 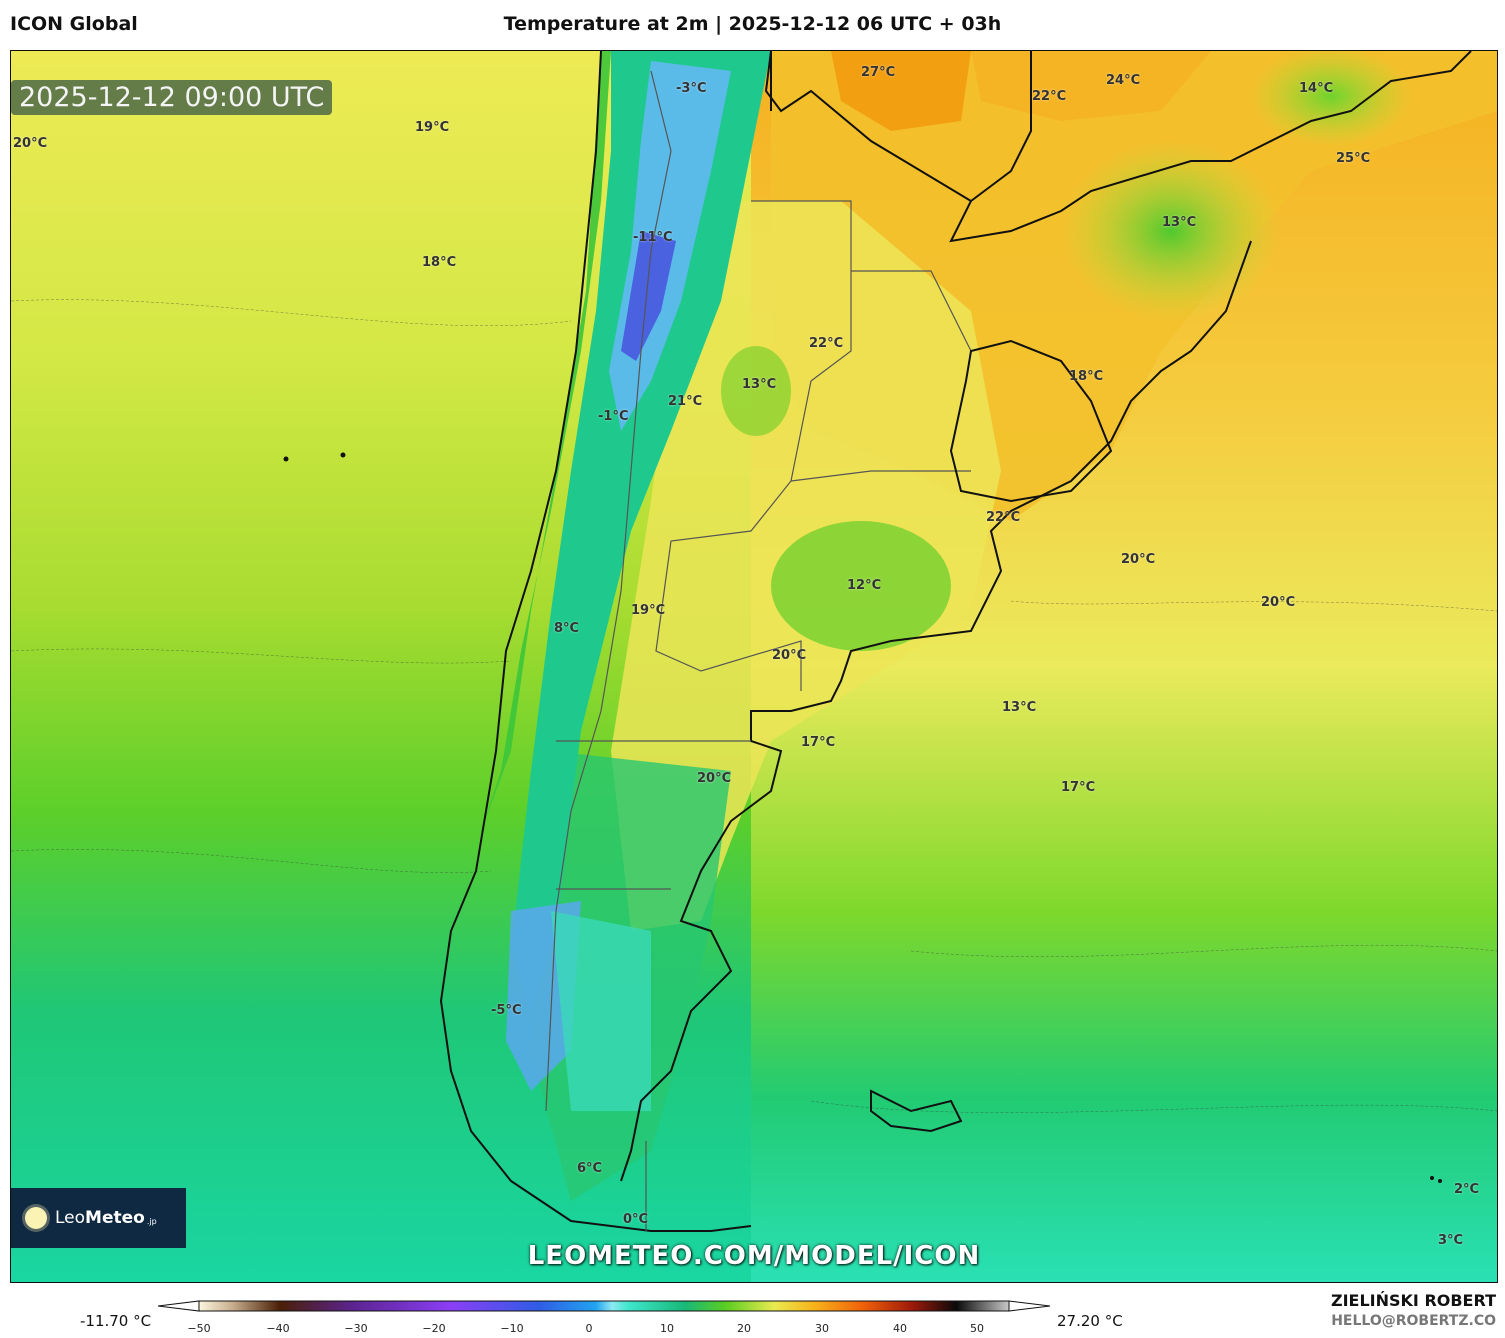 What do you see at coordinates (356, 1328) in the screenshot?
I see `colorbar-tick: −30` at bounding box center [356, 1328].